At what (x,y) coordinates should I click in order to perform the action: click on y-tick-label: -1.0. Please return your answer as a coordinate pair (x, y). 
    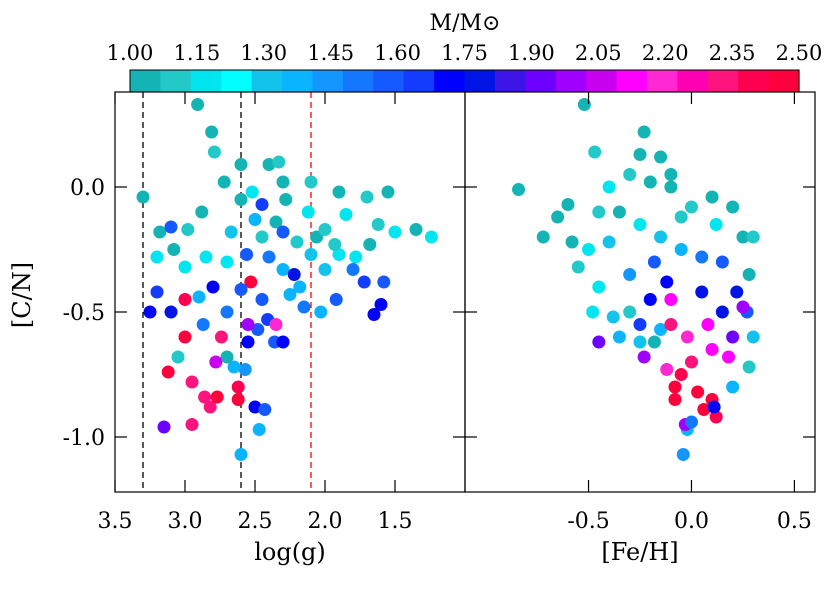
    Looking at the image, I should click on (84, 438).